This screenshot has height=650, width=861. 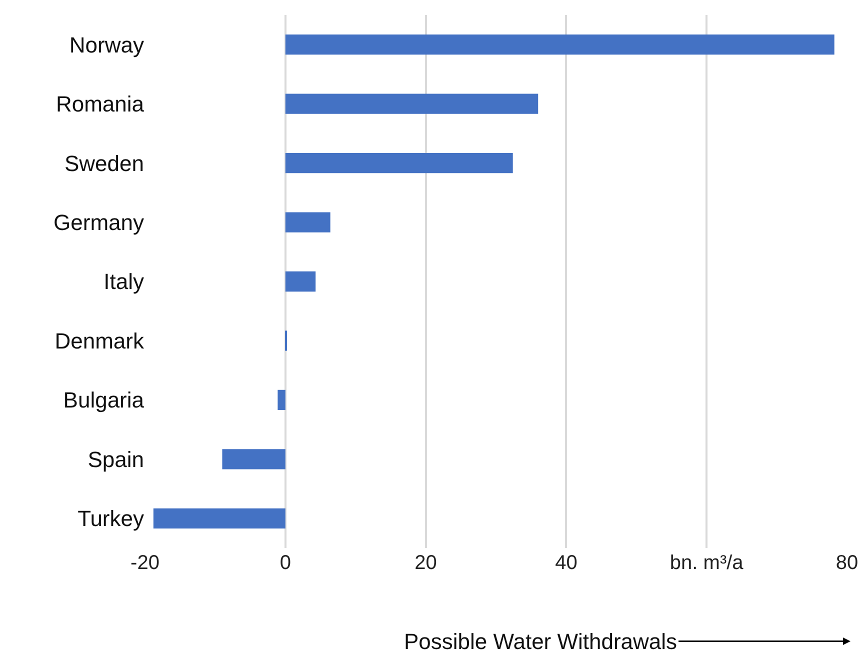 What do you see at coordinates (124, 281) in the screenshot?
I see `y-tick-label: Italy` at bounding box center [124, 281].